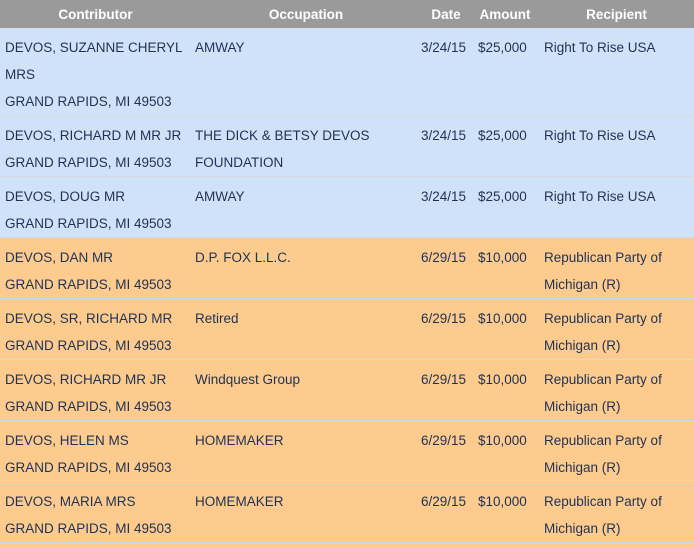 This screenshot has height=547, width=694. I want to click on column-header-contributor: Contributor, so click(95, 14).